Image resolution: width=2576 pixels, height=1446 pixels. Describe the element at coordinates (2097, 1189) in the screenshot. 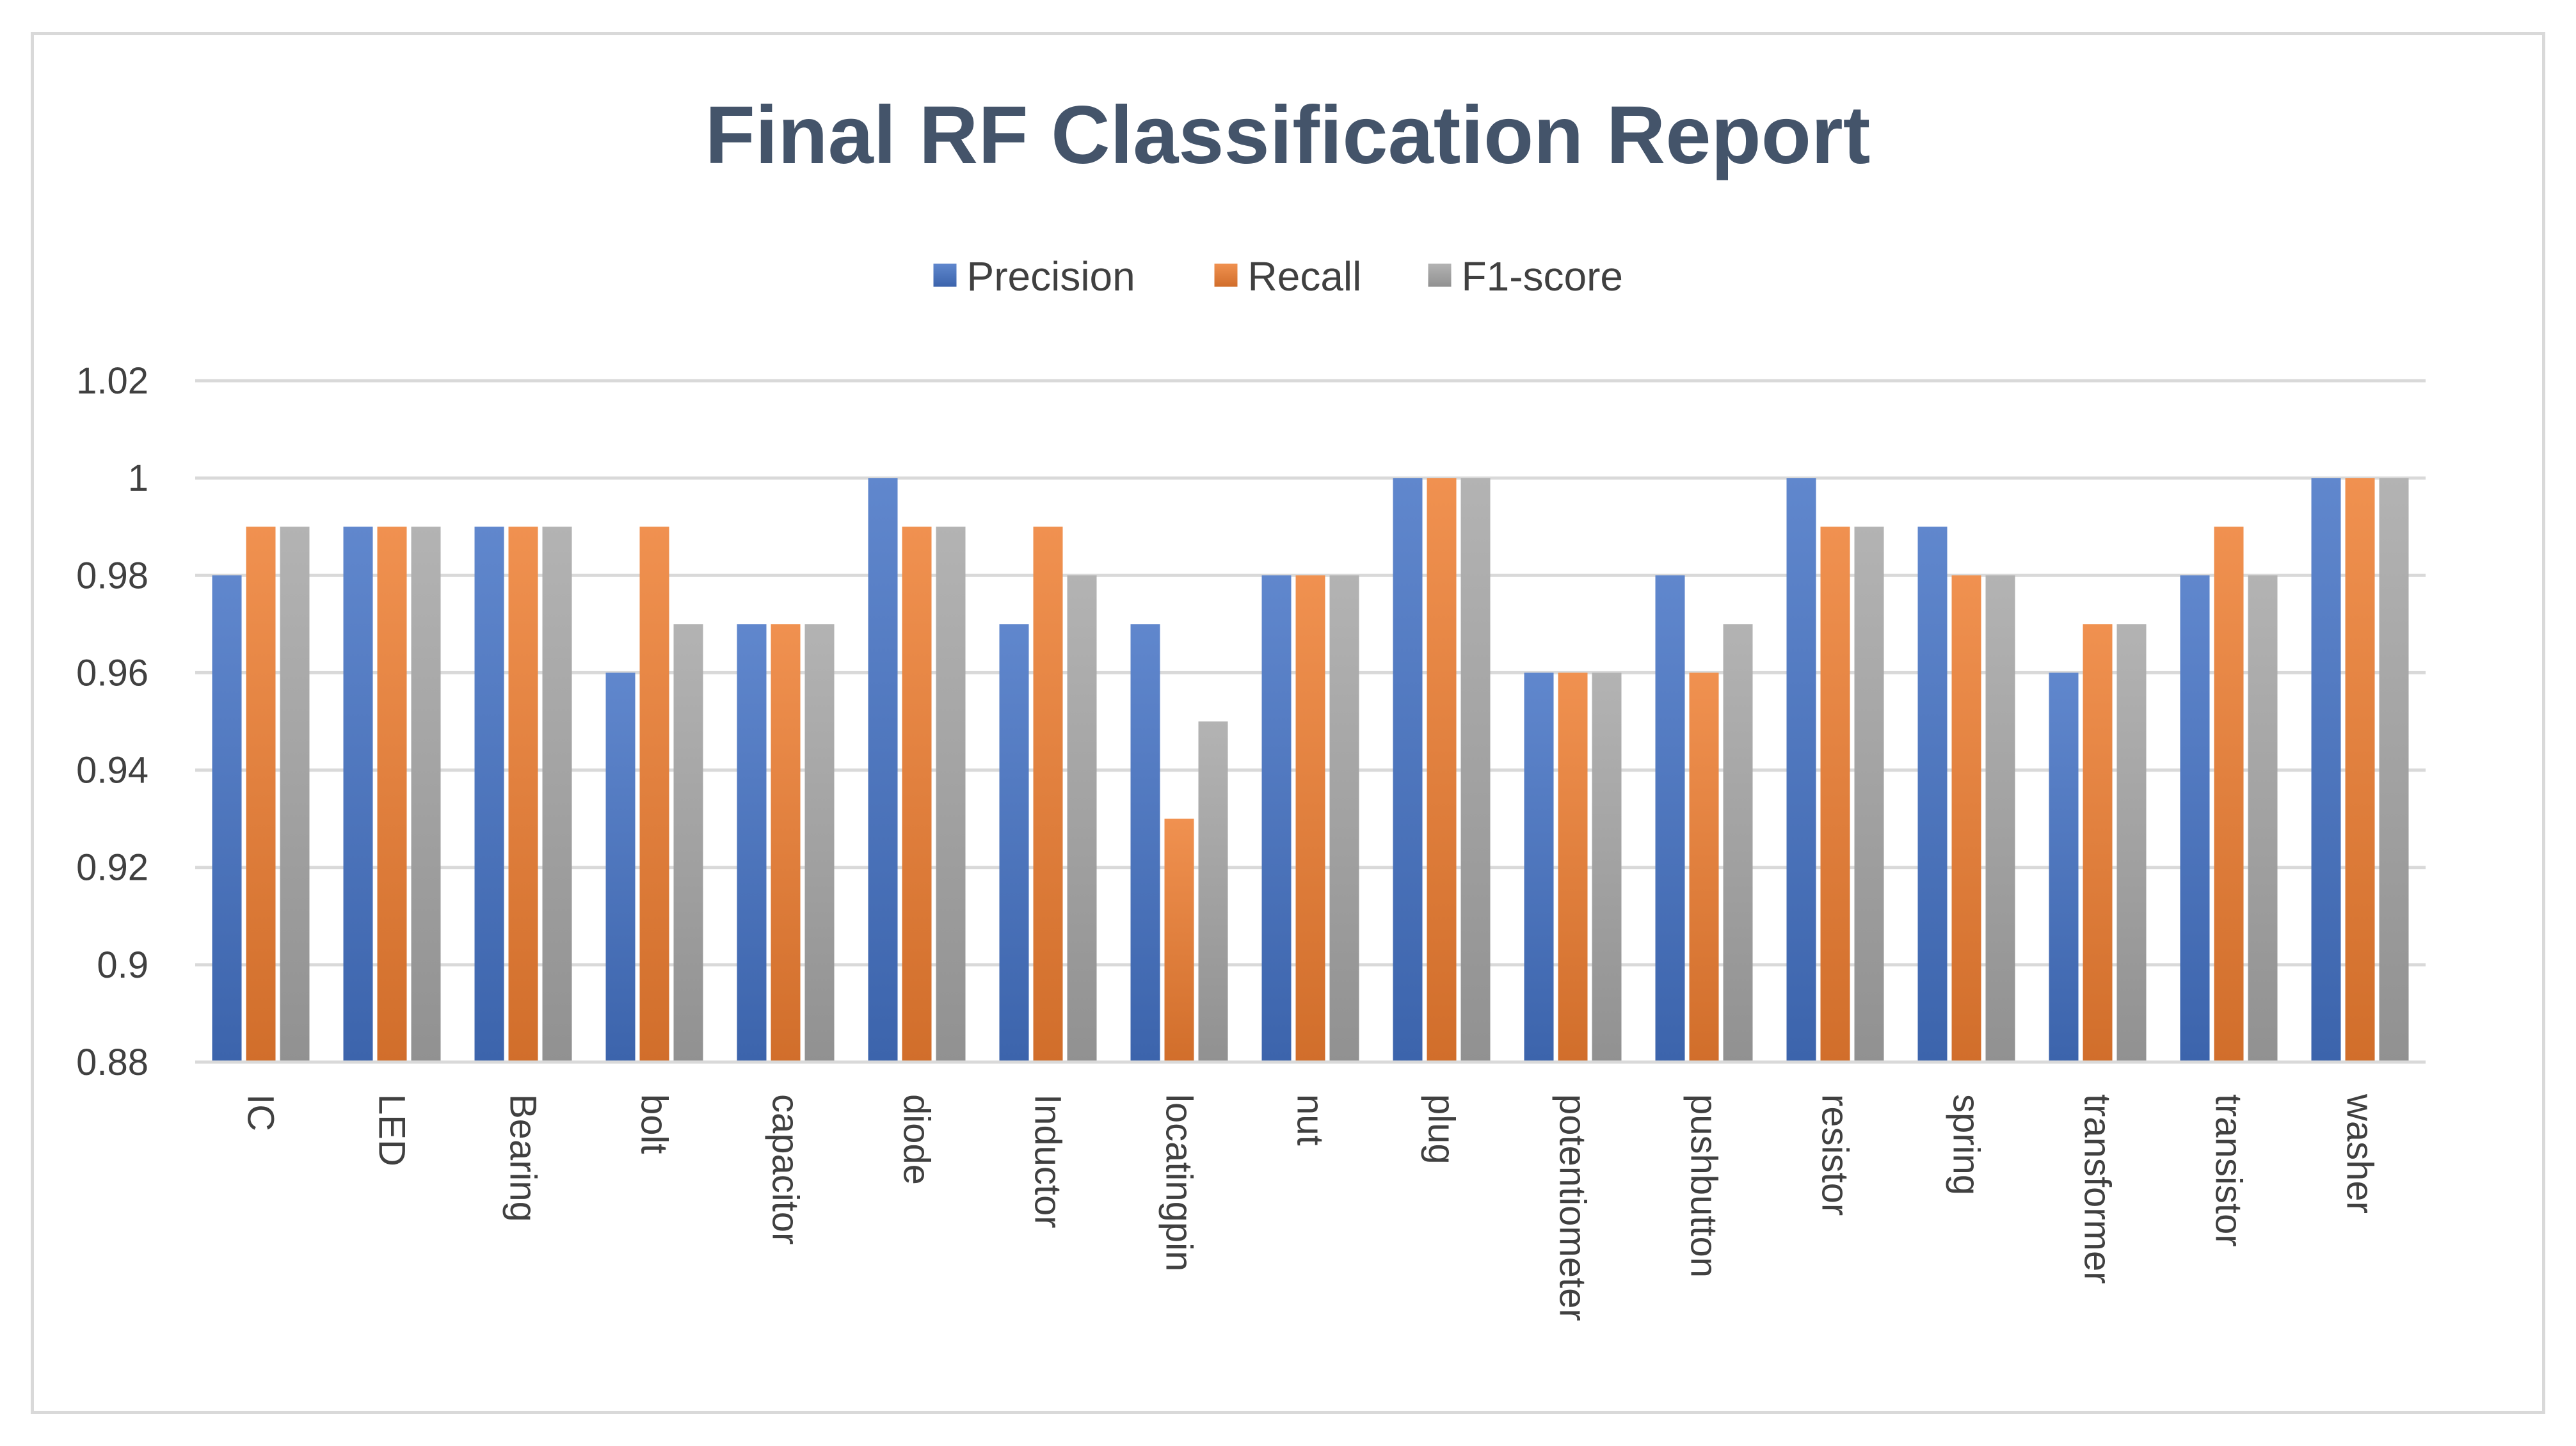

I see `x-tick-label-transformer: transformer` at that location.